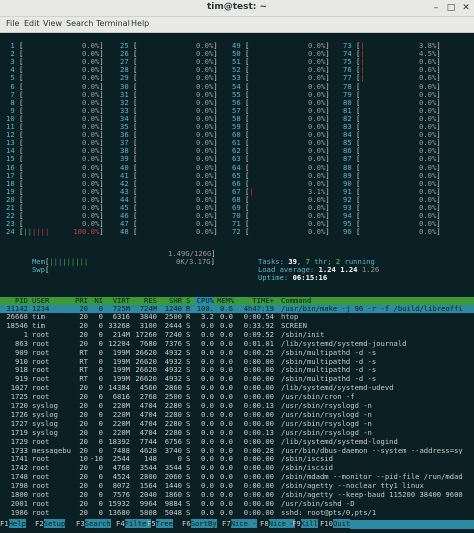 This screenshot has height=533, width=474. Describe the element at coordinates (239, 524) in the screenshot. I see `fkey-f7: F7Nice -` at that location.